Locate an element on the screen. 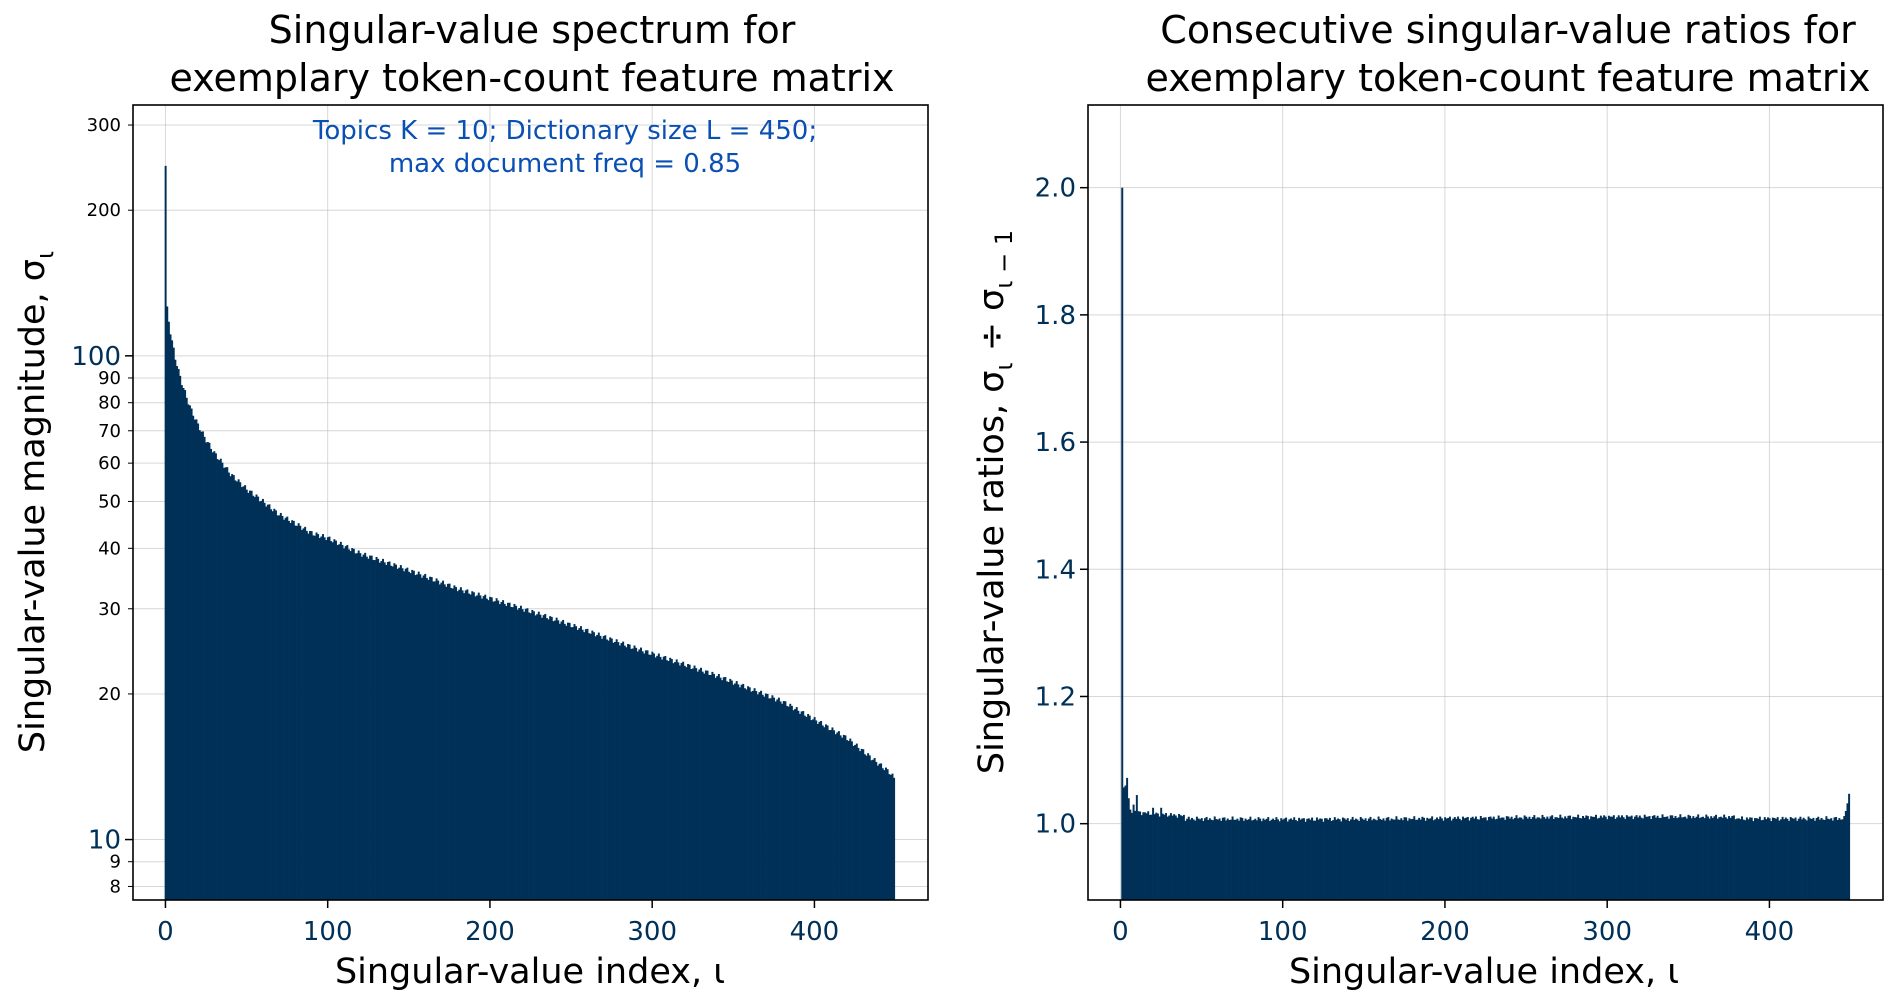 The image size is (1895, 1003). right-title-line2: exemplary token-count feature matrix is located at coordinates (1508, 78).